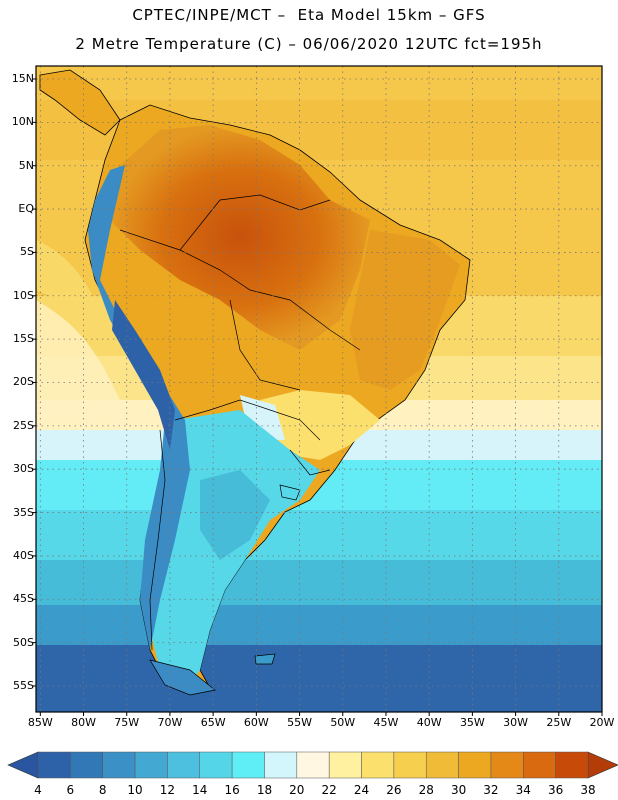 The width and height of the screenshot is (618, 800). I want to click on northeast-brazil-warm, so click(405, 310).